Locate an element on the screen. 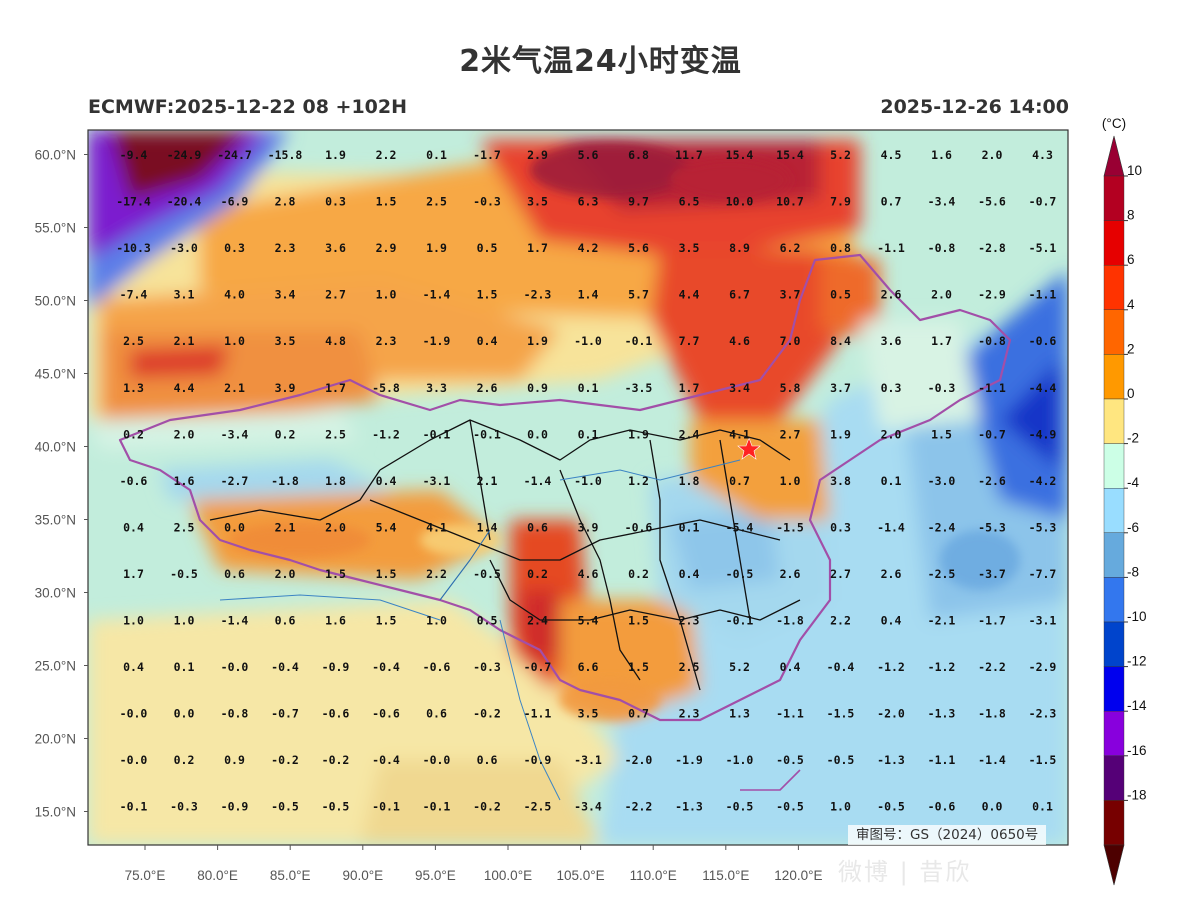 The width and height of the screenshot is (1201, 900). grid-value: 4.4 is located at coordinates (184, 388).